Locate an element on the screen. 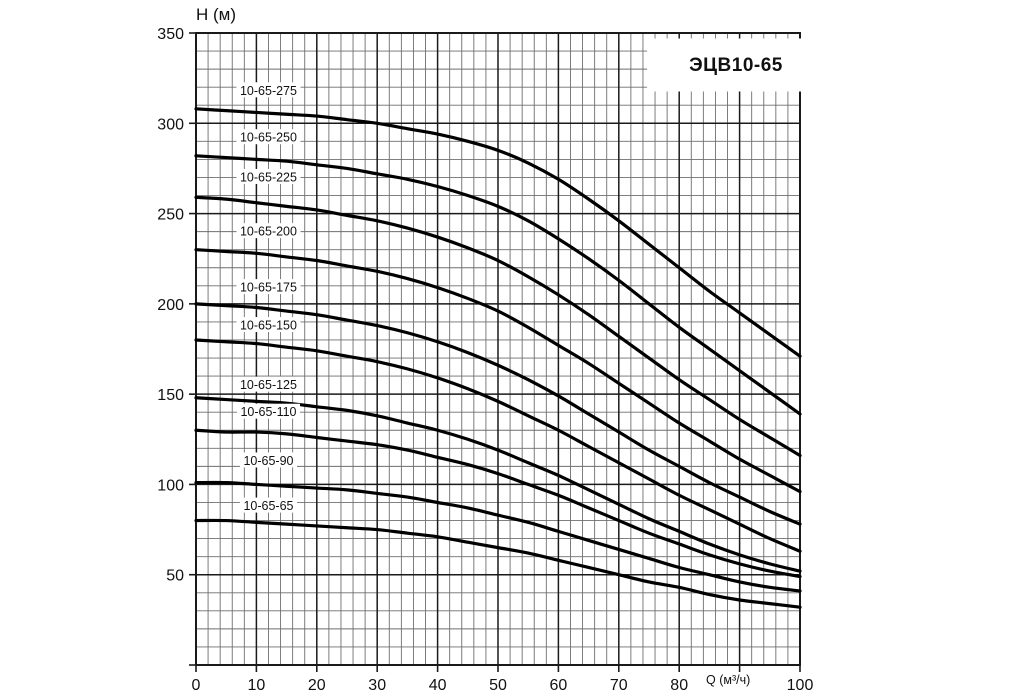  x-tick-label: 50 is located at coordinates (498, 685).